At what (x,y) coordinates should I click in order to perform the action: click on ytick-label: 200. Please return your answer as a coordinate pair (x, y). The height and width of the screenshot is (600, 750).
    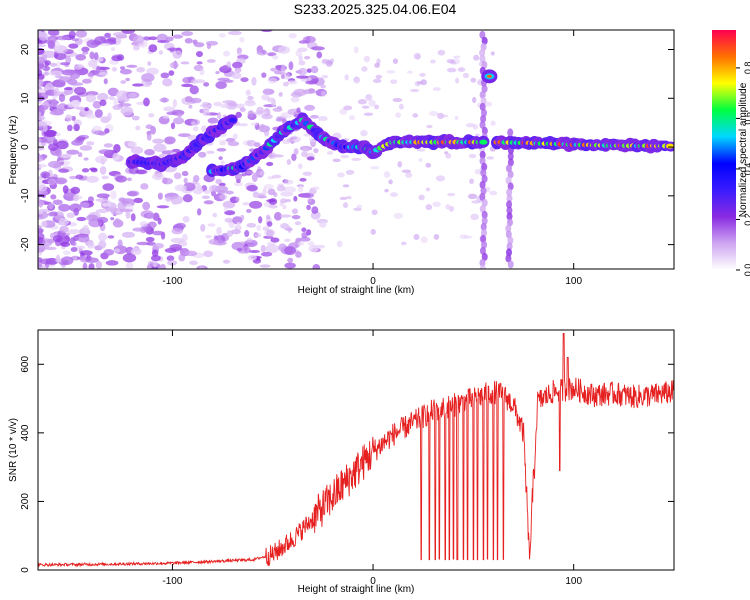
    Looking at the image, I should click on (25, 501).